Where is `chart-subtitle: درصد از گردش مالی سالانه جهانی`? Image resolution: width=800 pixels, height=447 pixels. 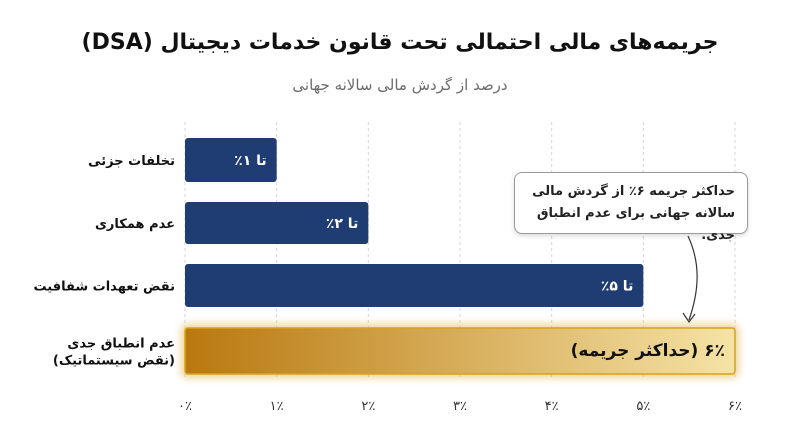
chart-subtitle: درصد از گردش مالی سالانه جهانی is located at coordinates (400, 85).